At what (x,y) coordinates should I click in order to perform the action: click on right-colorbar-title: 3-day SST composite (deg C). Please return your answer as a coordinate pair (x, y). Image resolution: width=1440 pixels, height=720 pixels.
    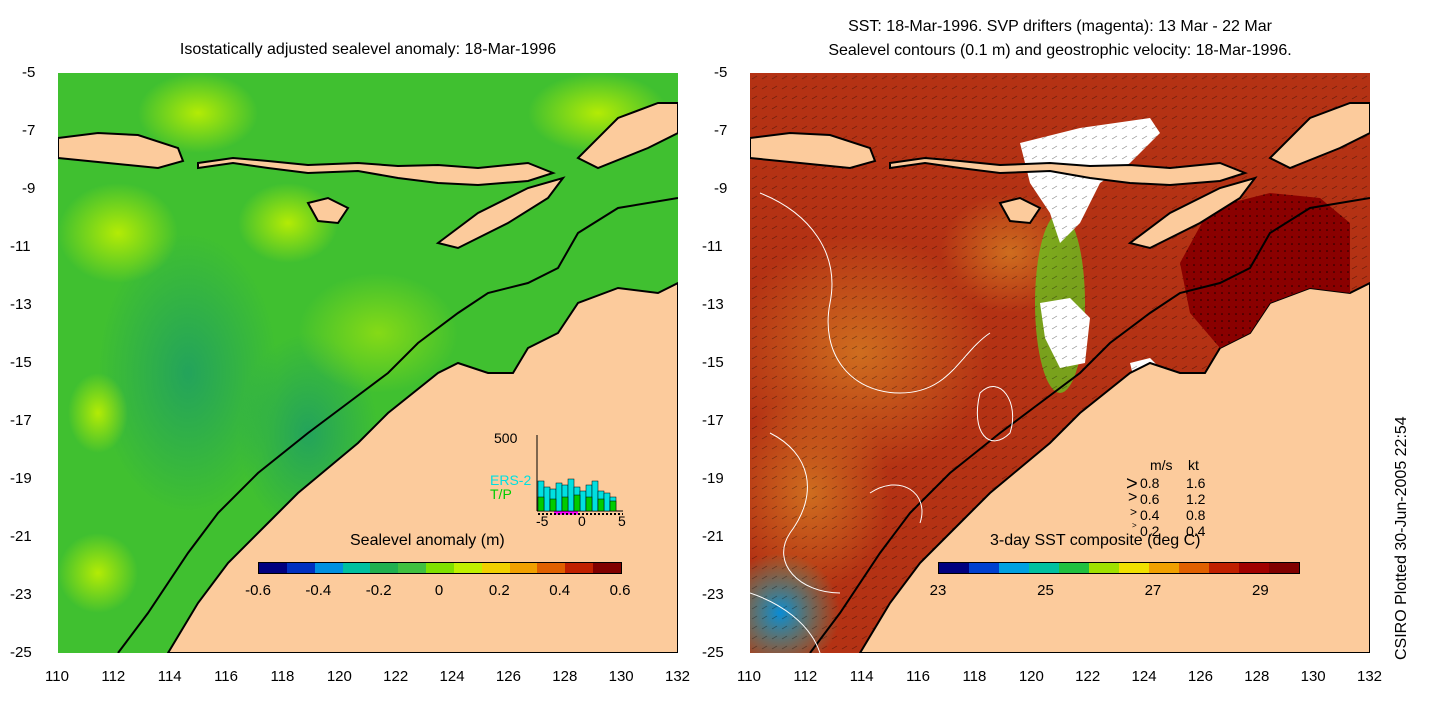
    Looking at the image, I should click on (1095, 540).